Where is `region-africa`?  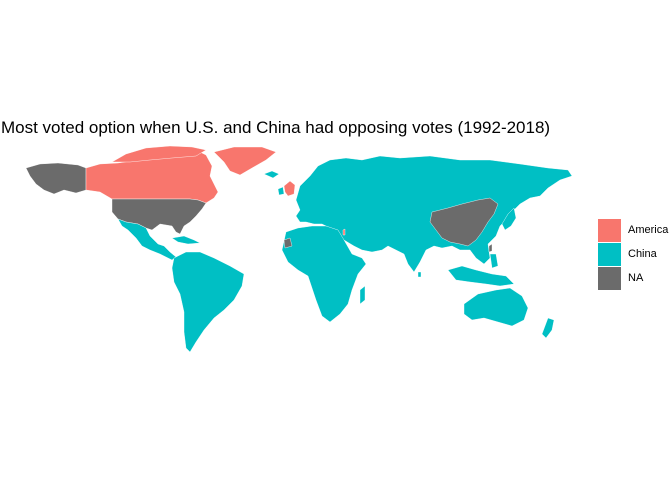 region-africa is located at coordinates (324, 274).